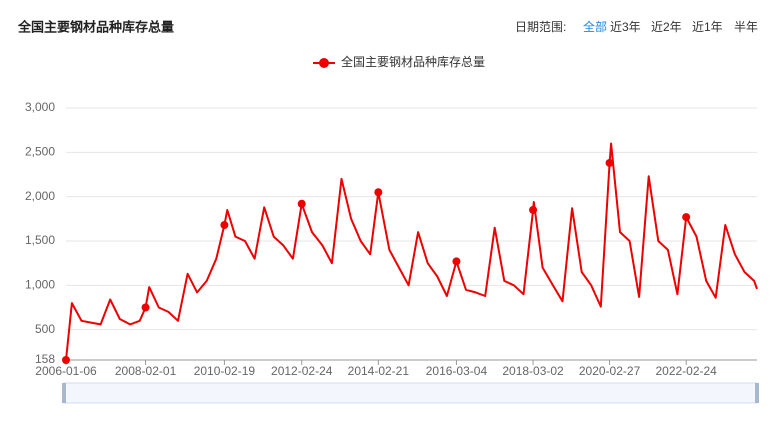  Describe the element at coordinates (40, 196) in the screenshot. I see `y-tick-label: 2,000` at that location.